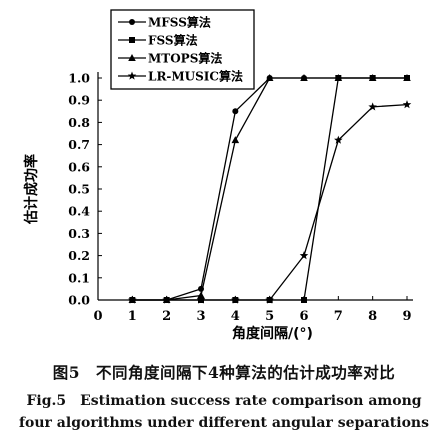 The height and width of the screenshot is (448, 448). I want to click on legend-label: MFSS算法, so click(179, 22).